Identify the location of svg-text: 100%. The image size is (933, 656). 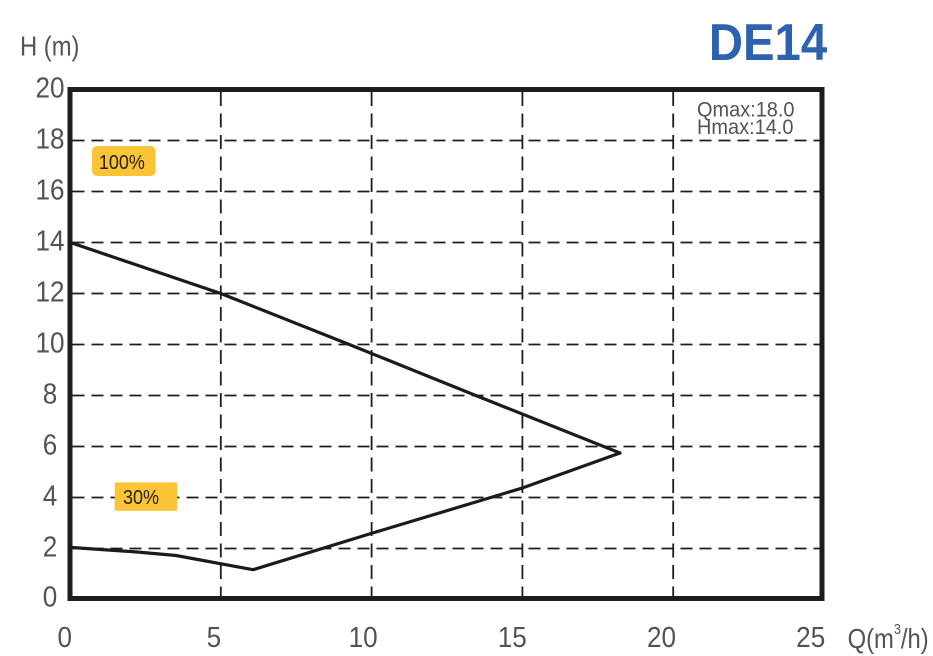
(122, 163).